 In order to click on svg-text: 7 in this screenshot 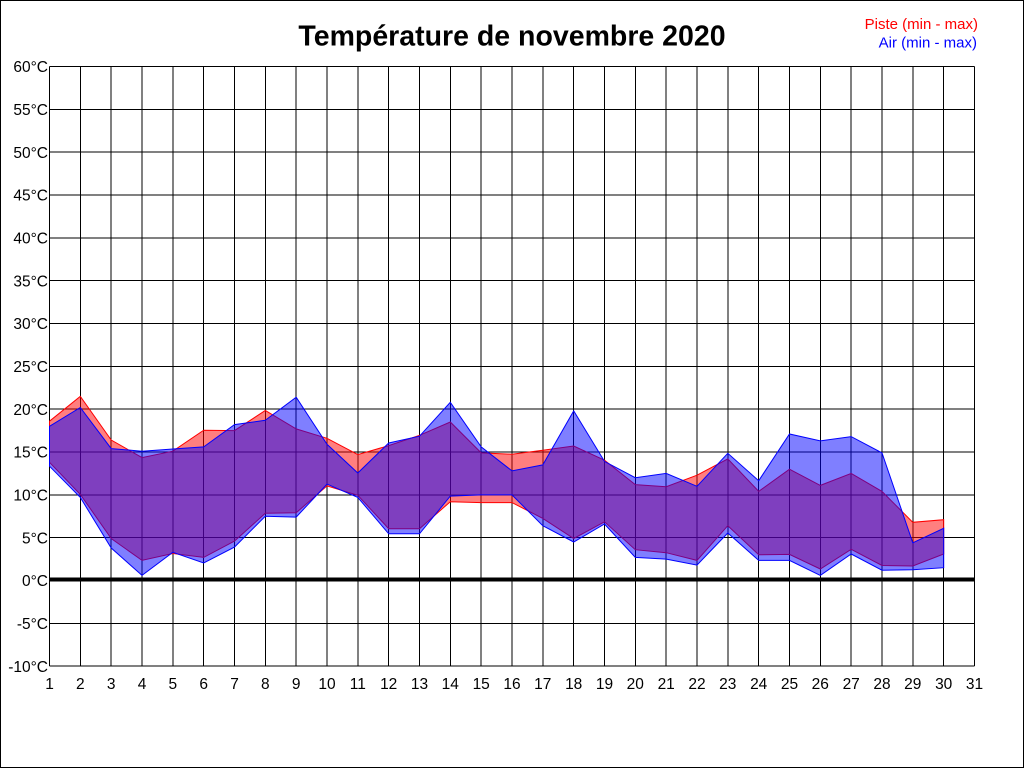, I will do `click(234, 684)`.